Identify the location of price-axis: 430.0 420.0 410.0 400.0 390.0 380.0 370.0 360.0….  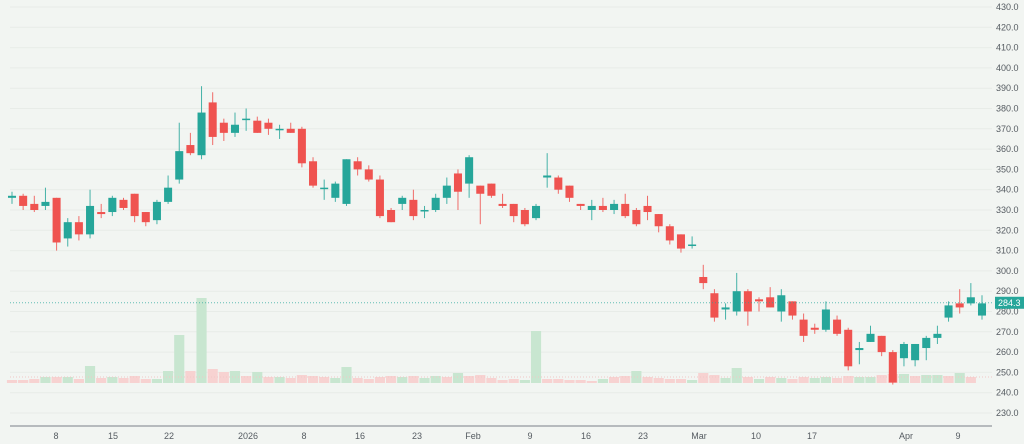
(1009, 210).